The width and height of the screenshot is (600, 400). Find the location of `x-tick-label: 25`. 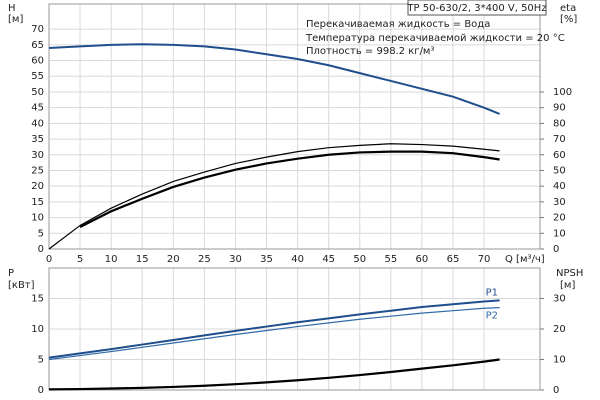

x-tick-label: 25 is located at coordinates (204, 259).